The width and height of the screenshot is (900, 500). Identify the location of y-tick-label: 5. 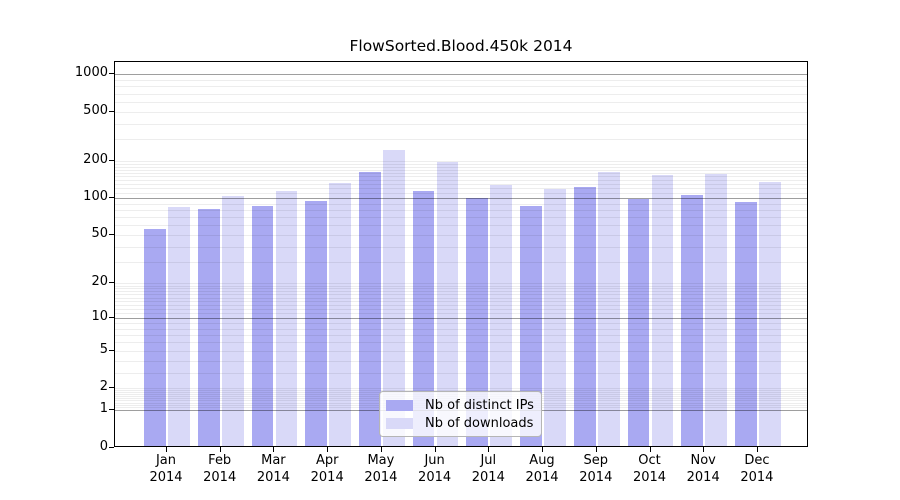
(103, 349).